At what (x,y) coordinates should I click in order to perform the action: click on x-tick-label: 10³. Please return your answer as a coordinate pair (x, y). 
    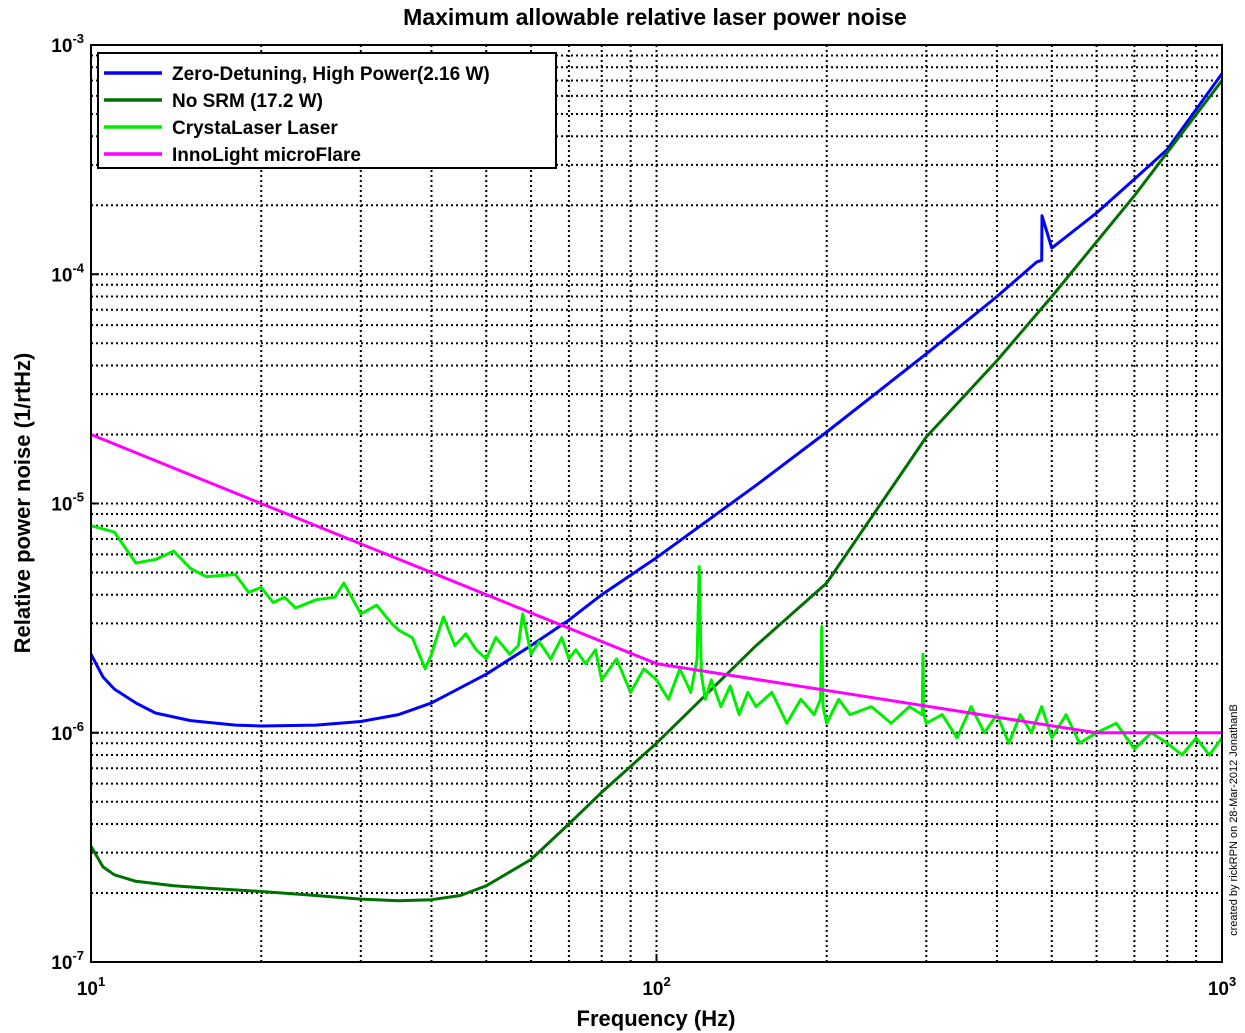
    Looking at the image, I should click on (1222, 987).